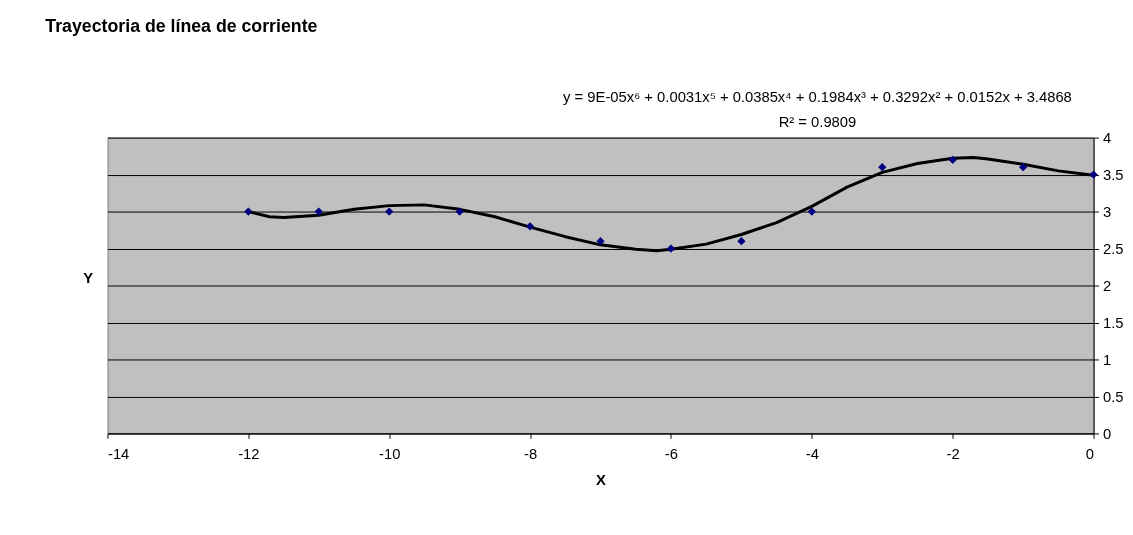 This screenshot has height=535, width=1133. I want to click on x-tick-label: -8, so click(531, 453).